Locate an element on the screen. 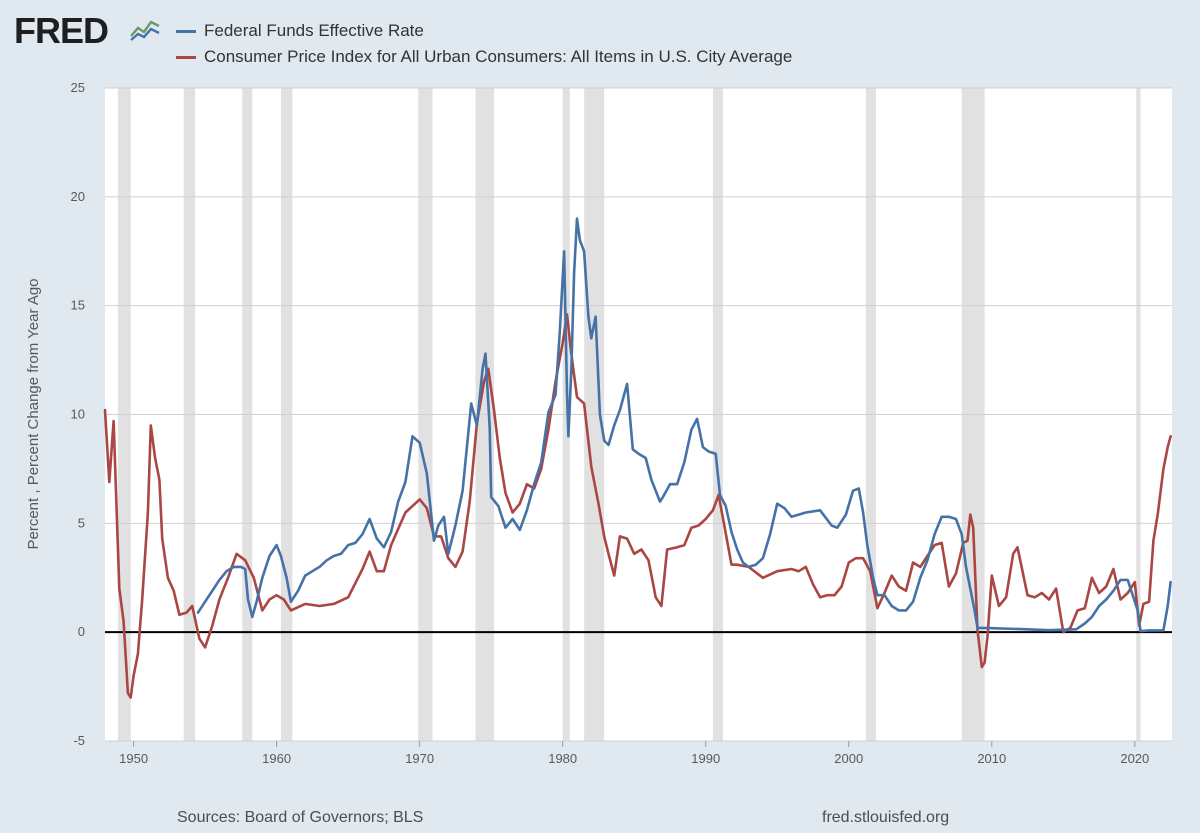 The height and width of the screenshot is (833, 1200). x-tick-label: 1990 is located at coordinates (705, 758).